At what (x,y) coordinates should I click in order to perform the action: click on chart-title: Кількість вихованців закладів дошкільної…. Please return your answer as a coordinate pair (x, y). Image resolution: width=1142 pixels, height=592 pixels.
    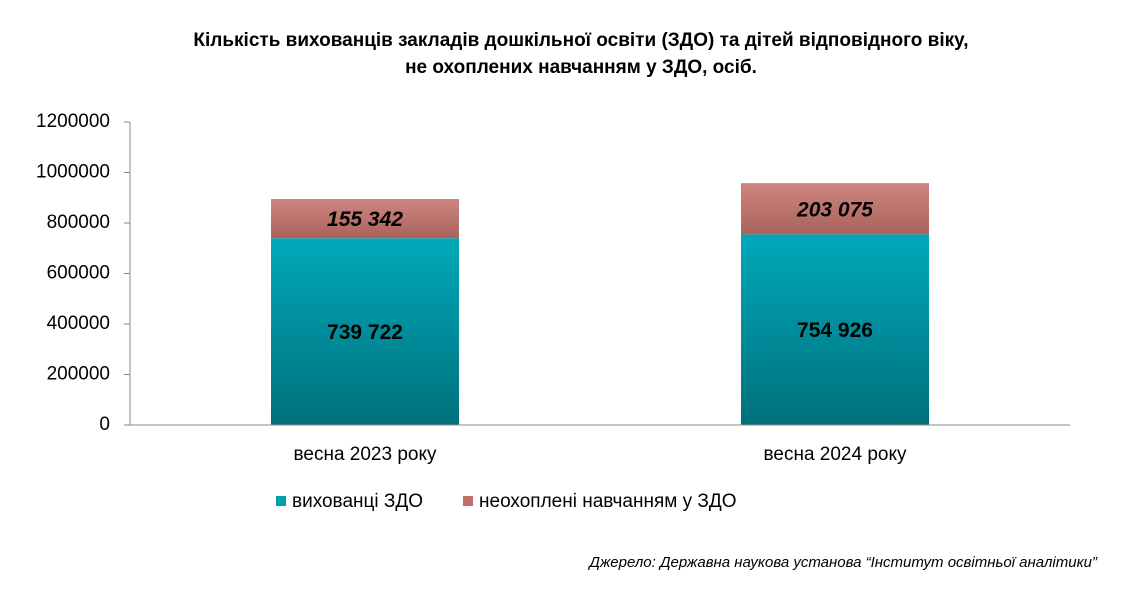
    Looking at the image, I should click on (580, 40).